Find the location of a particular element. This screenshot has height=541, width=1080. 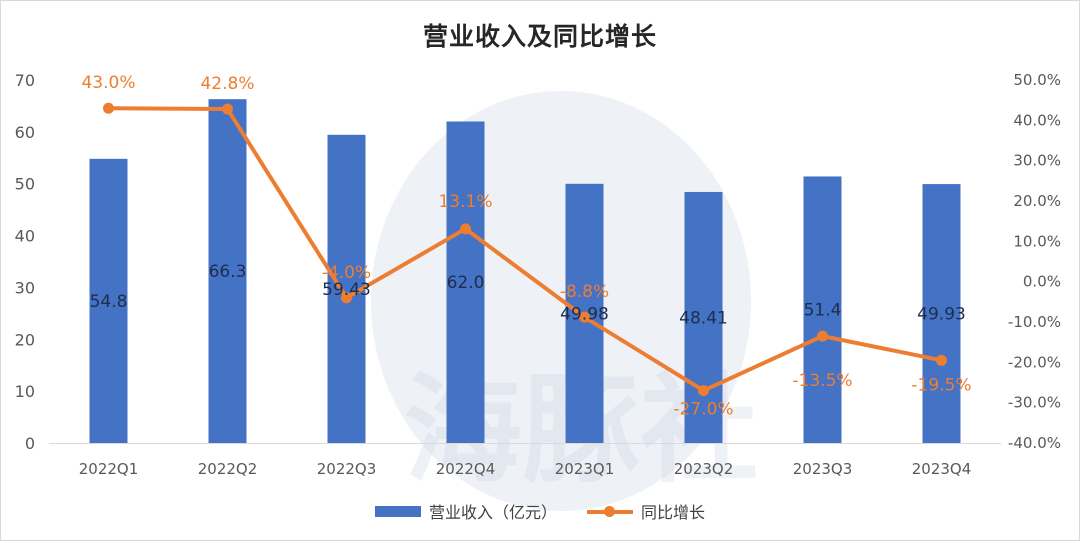

x-tick-label: 2023Q2 is located at coordinates (704, 469).